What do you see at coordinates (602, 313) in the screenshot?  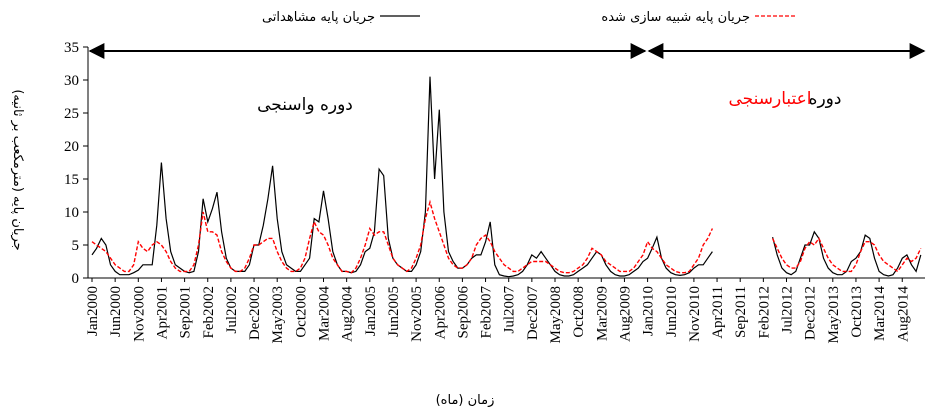 I see `x-tick-label: Mar2009` at bounding box center [602, 313].